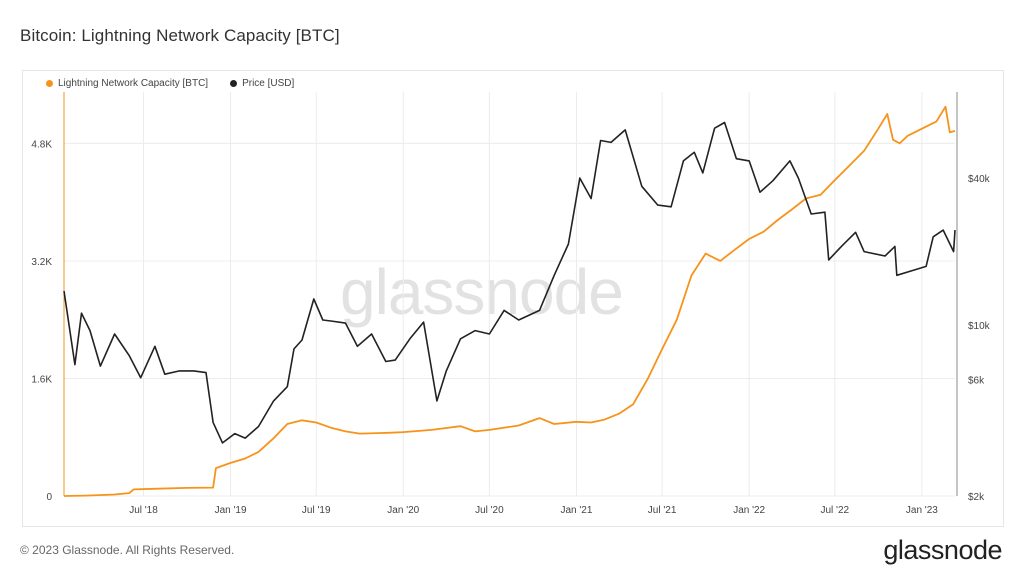  I want to click on legend-item-price: Price [USD], so click(262, 83).